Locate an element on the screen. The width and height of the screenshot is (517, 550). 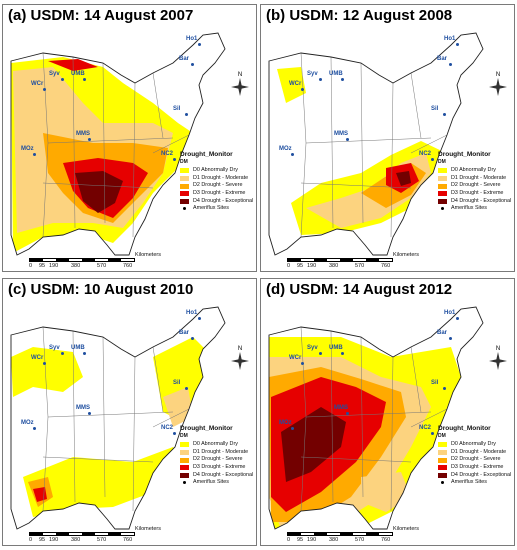
north-label: N is located at coordinates (240, 349).